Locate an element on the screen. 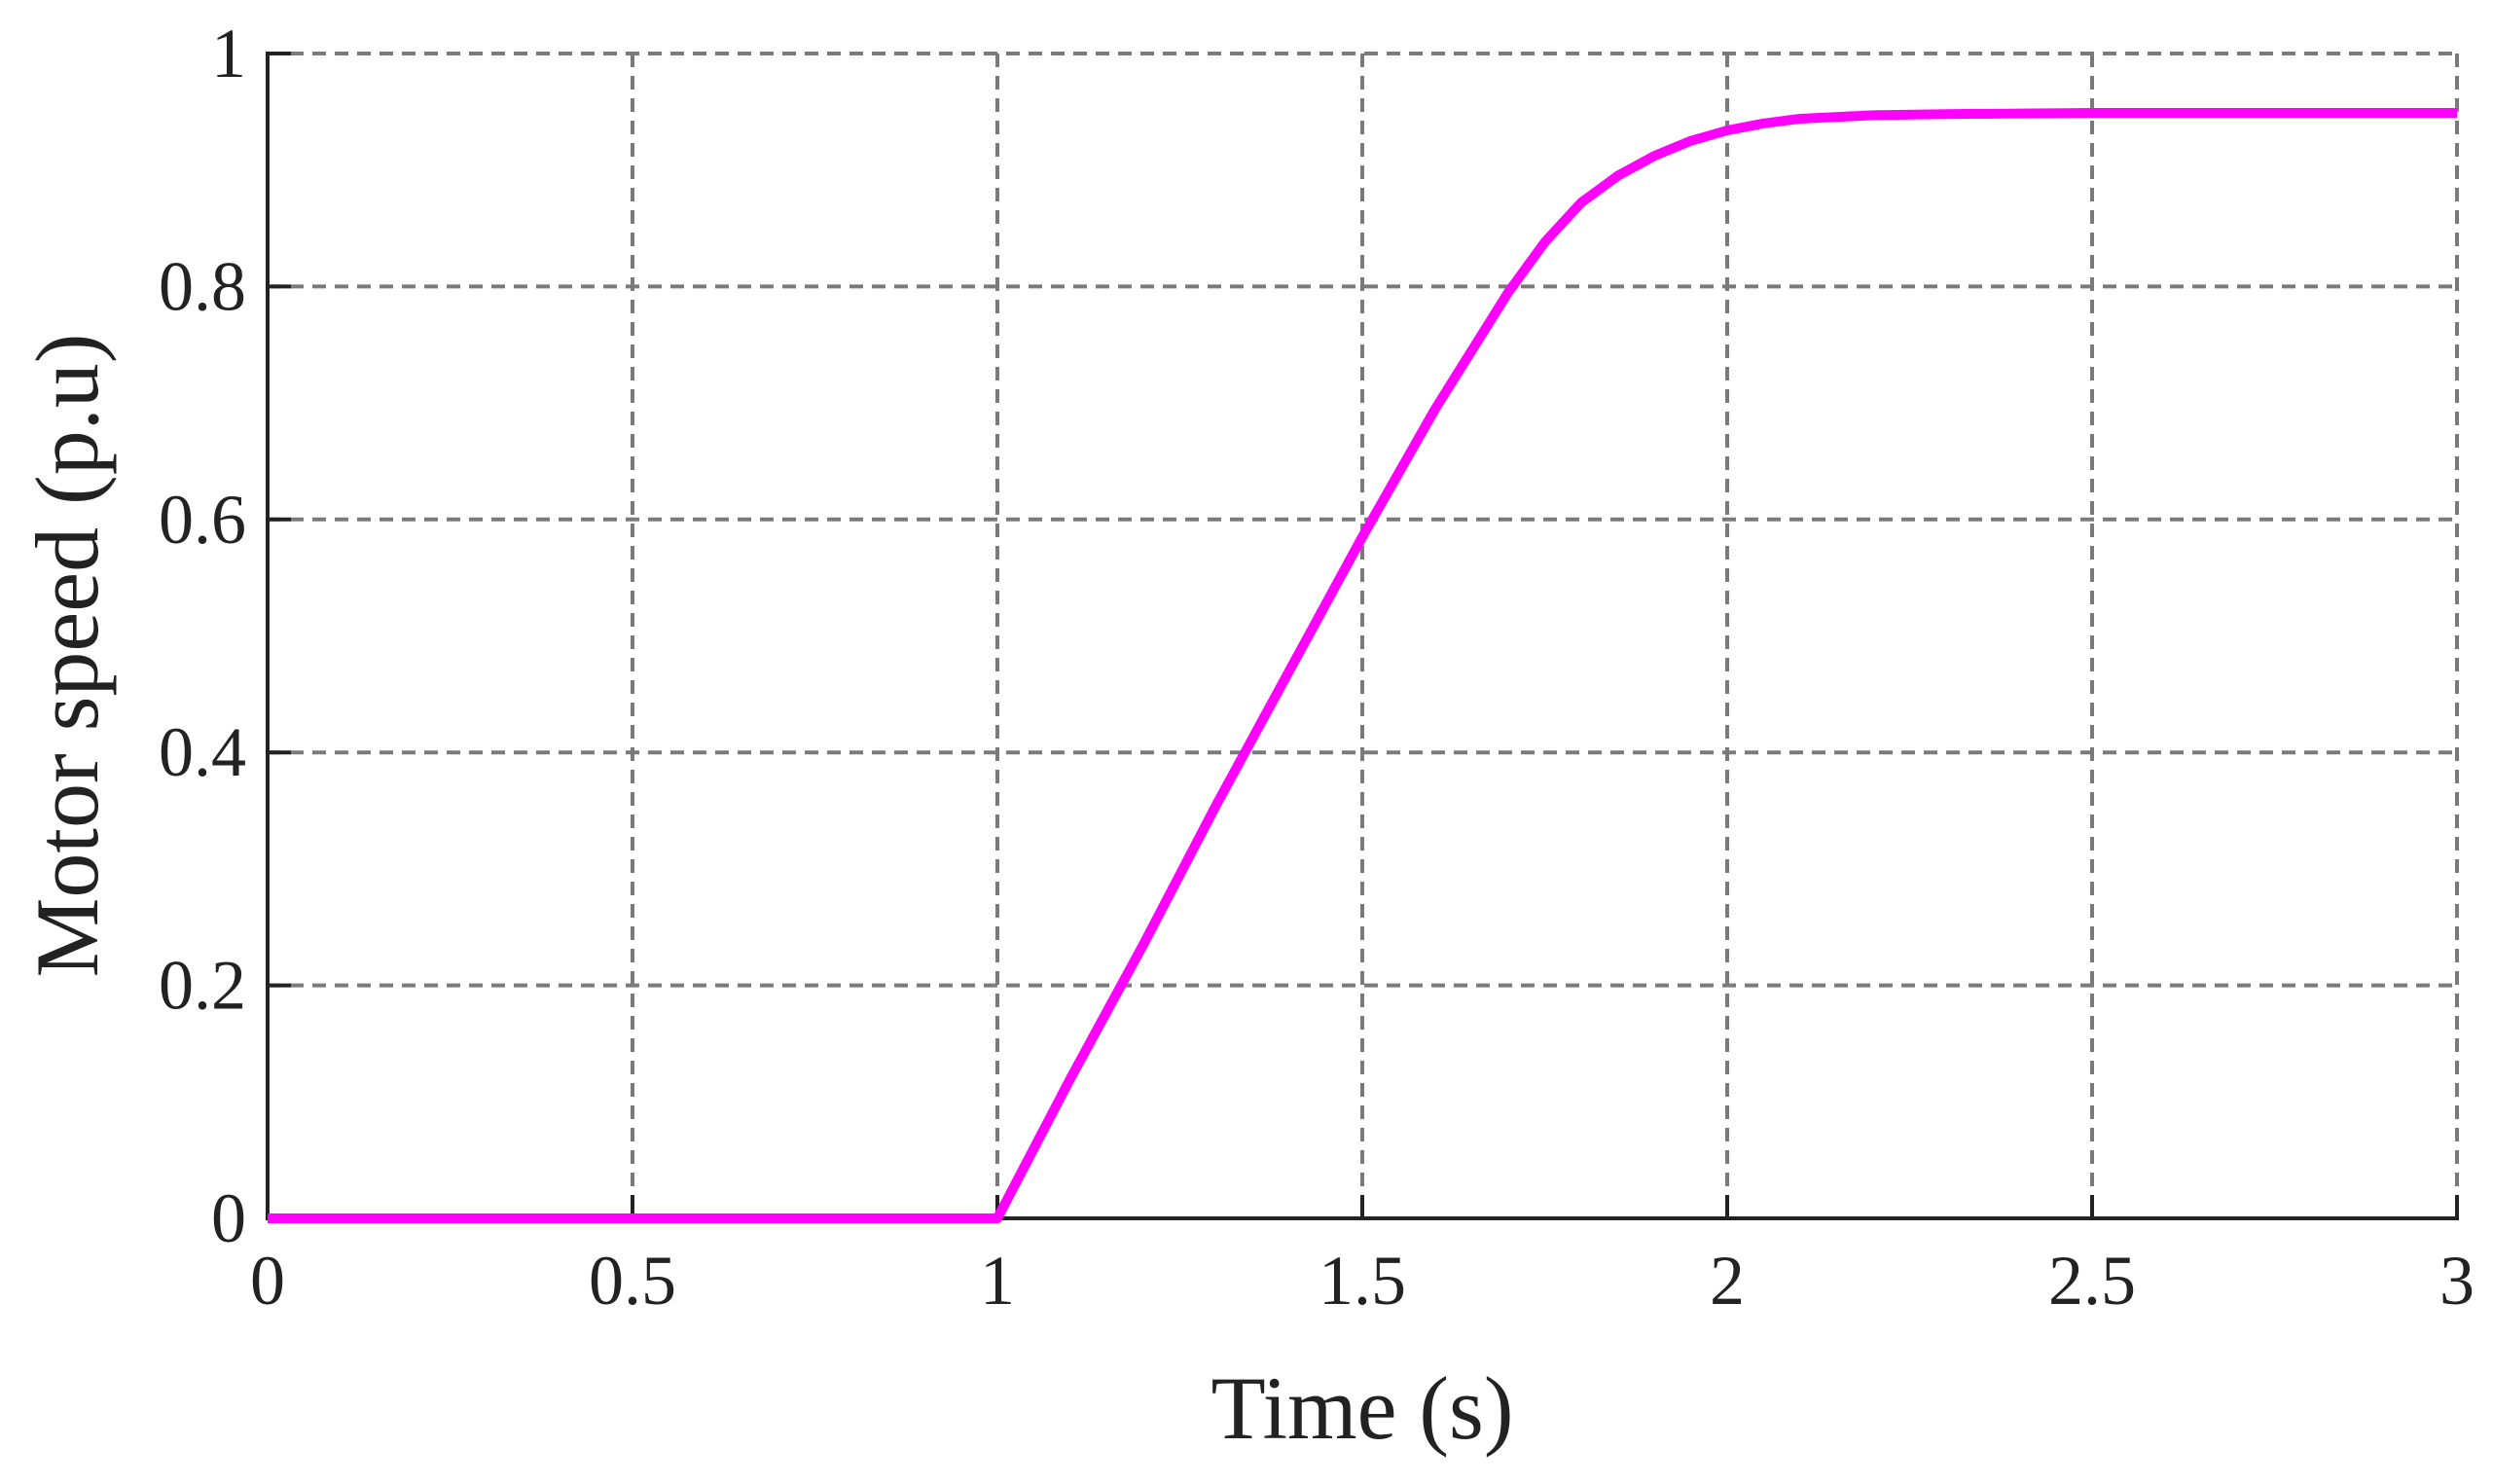 Image resolution: width=2493 pixels, height=1484 pixels. y-axis-title: Motor speed (p.u) is located at coordinates (67, 656).